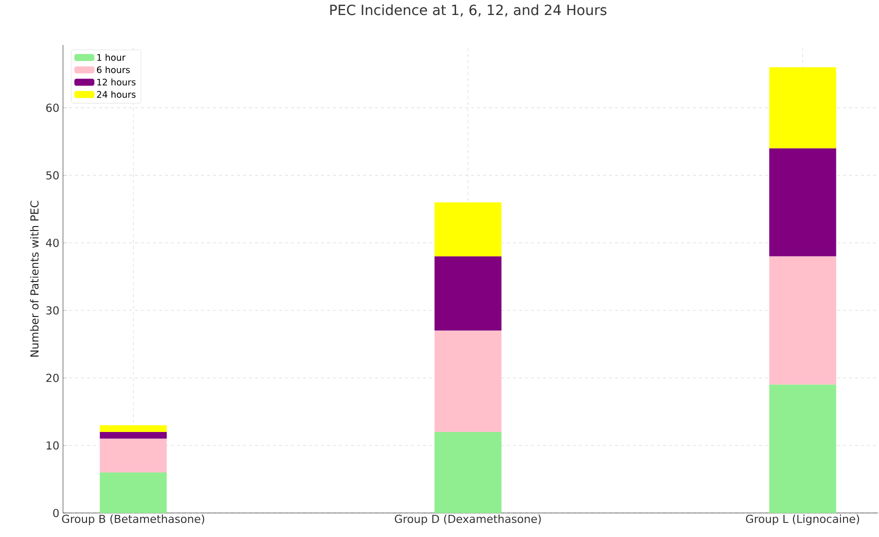 Image resolution: width=879 pixels, height=537 pixels. I want to click on chart-title: PEC Incidence at 1, 6, 12, and 24 Hours, so click(468, 10).